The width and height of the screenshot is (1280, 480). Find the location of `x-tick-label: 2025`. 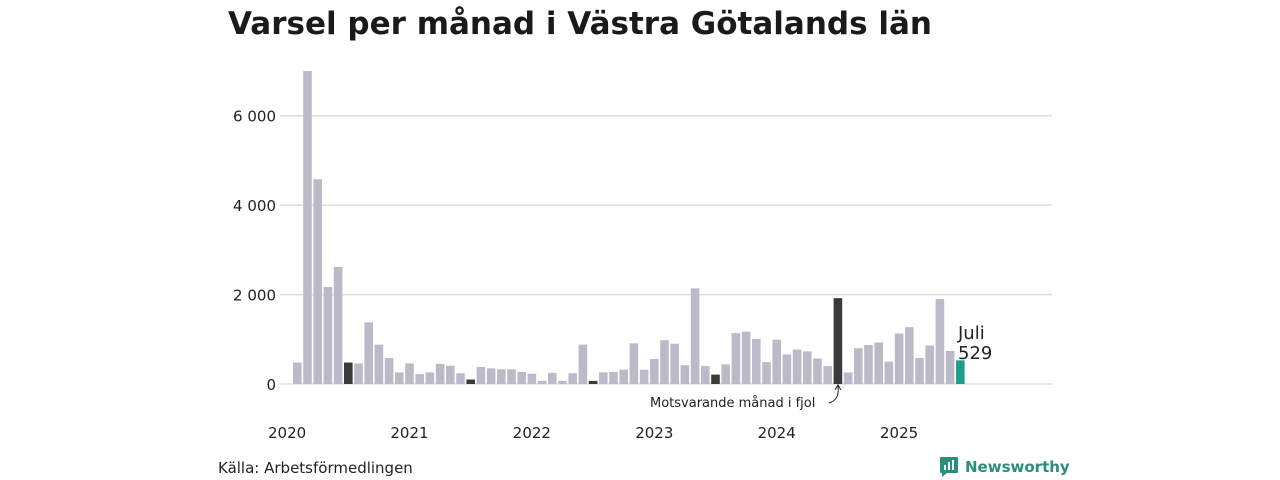

x-tick-label: 2025 is located at coordinates (899, 433).